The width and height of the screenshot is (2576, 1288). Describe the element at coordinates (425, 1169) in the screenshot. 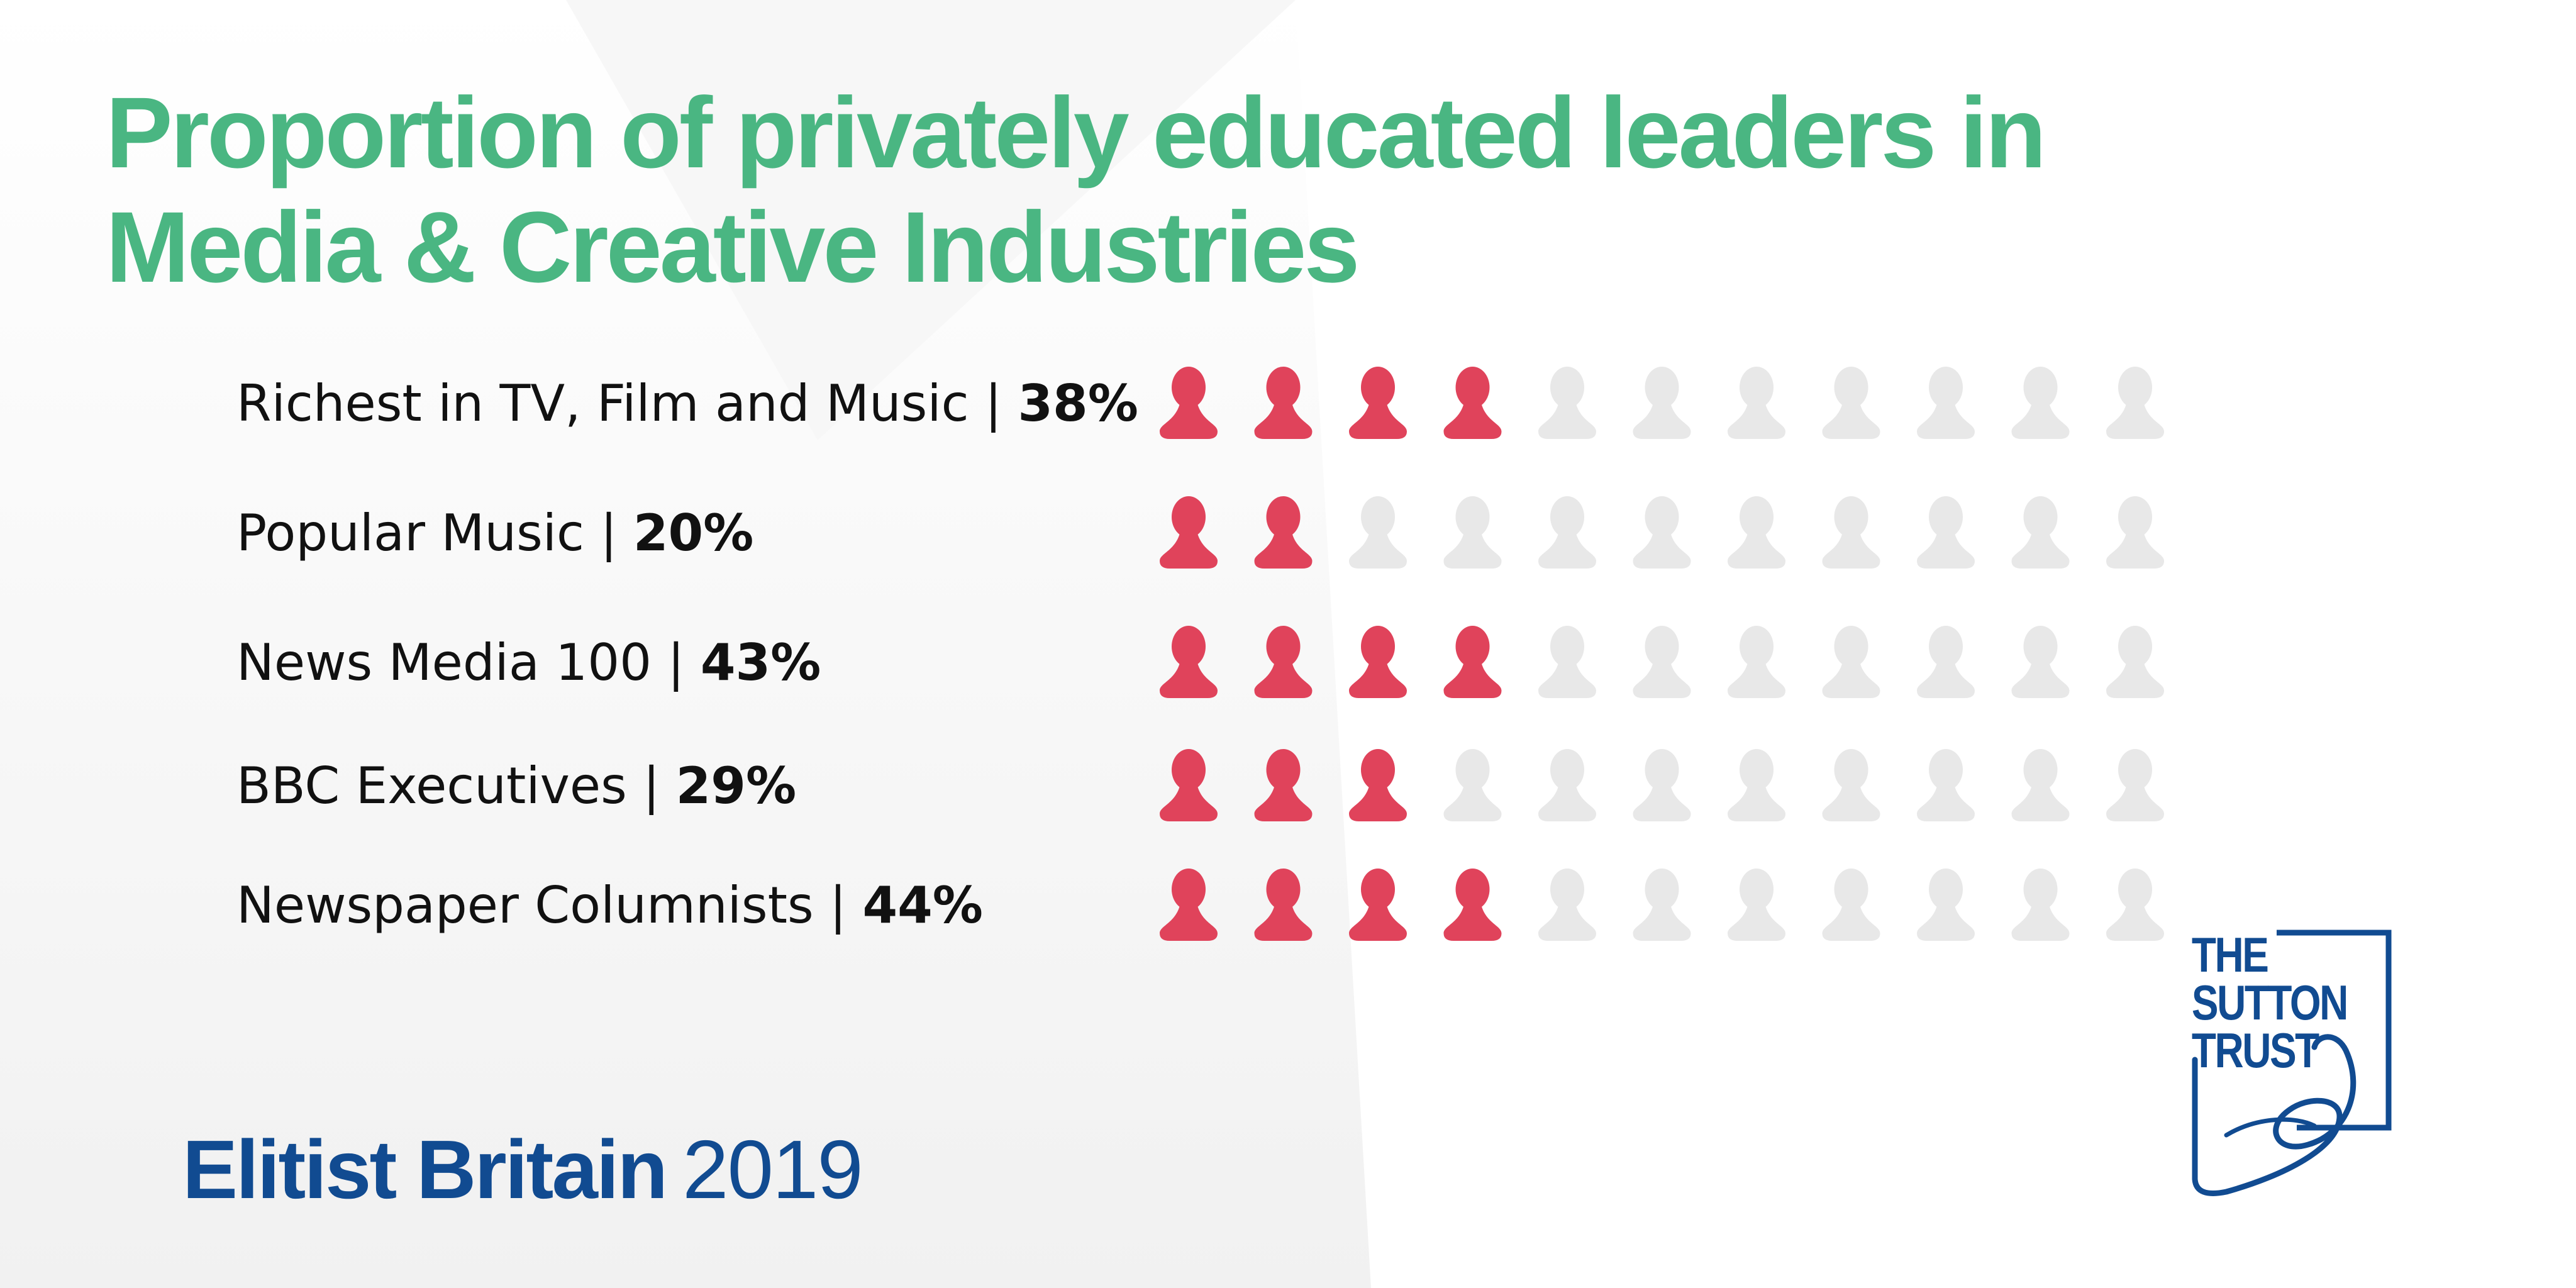

I see `brand-name: Elitist Britain` at that location.